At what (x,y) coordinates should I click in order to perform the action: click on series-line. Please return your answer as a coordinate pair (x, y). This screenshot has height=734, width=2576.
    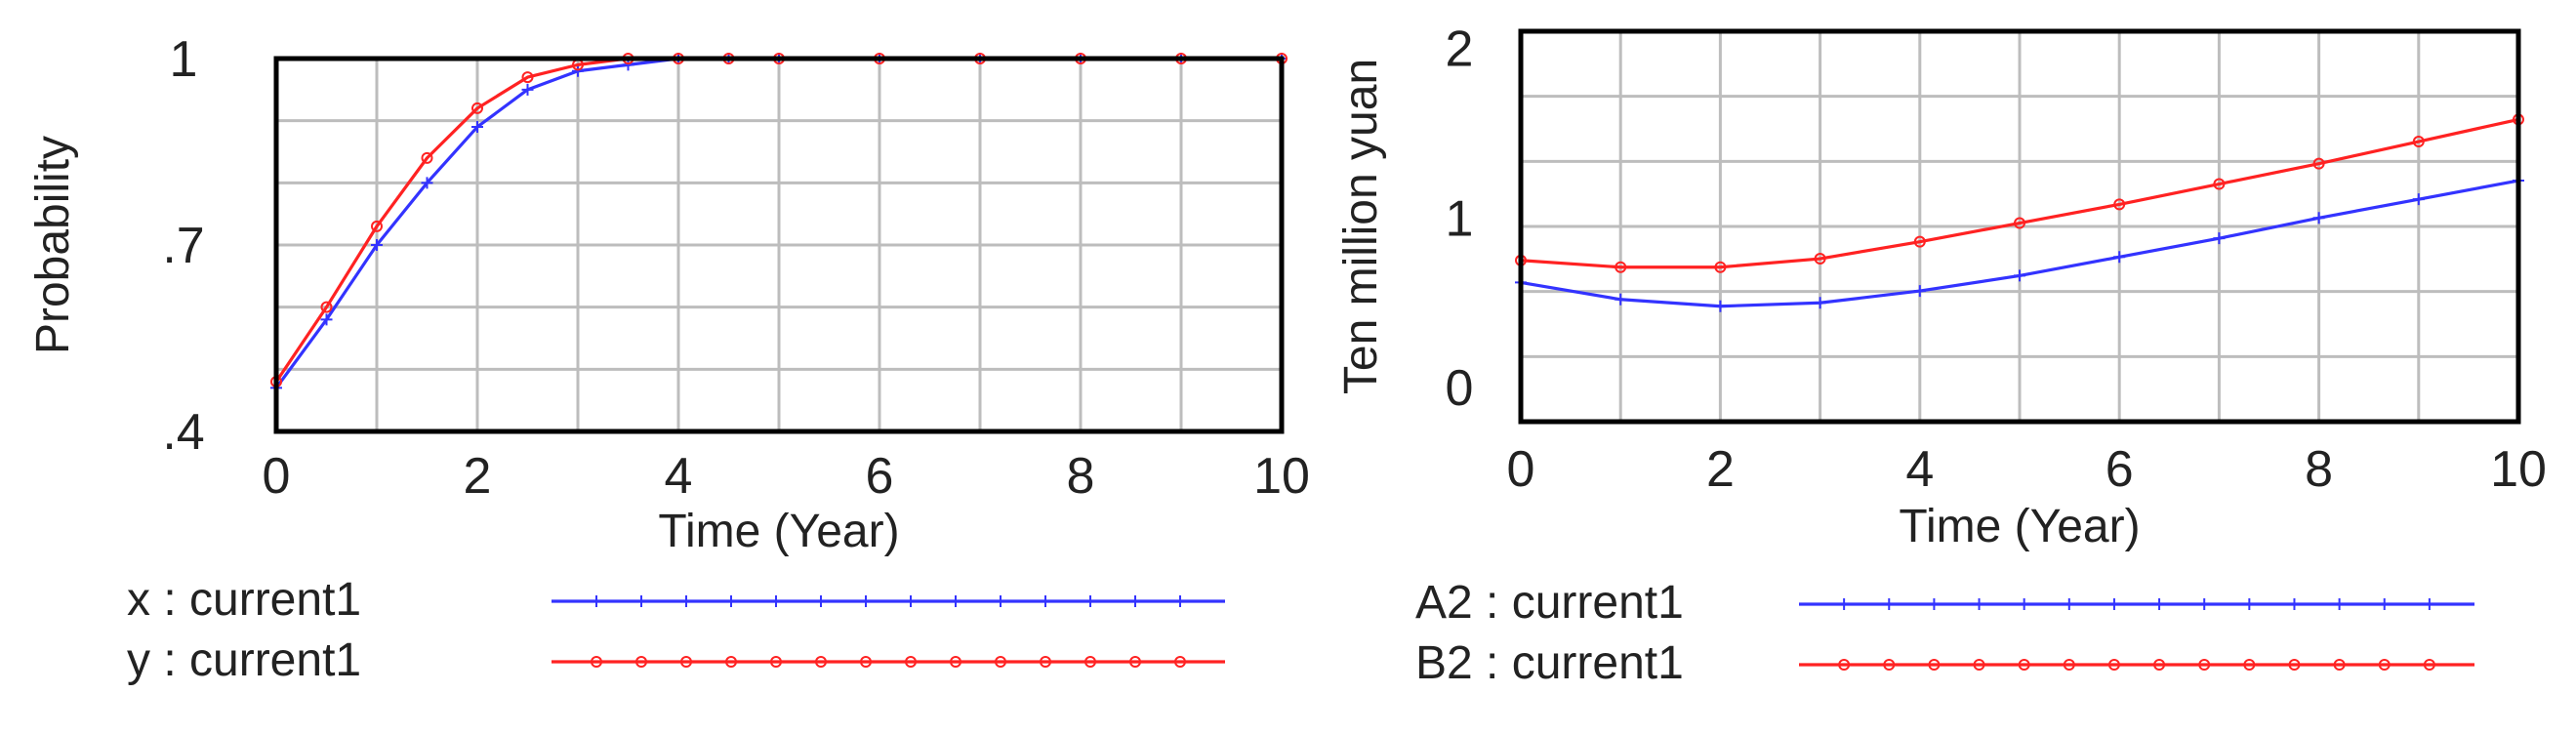
    Looking at the image, I should click on (2019, 193).